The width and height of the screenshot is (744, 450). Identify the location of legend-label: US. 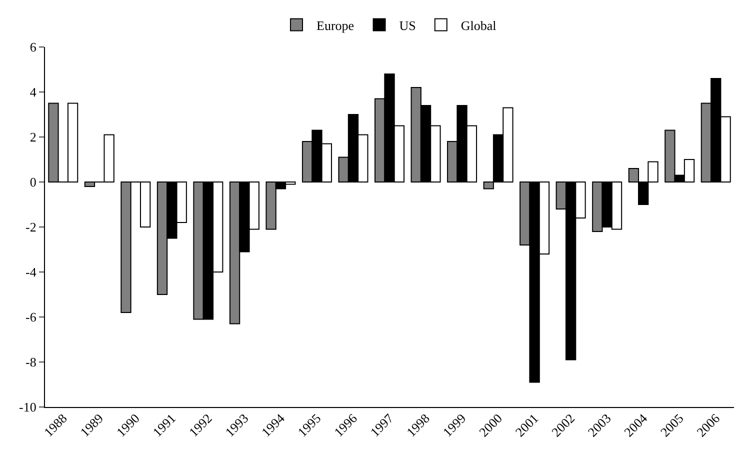
(407, 25).